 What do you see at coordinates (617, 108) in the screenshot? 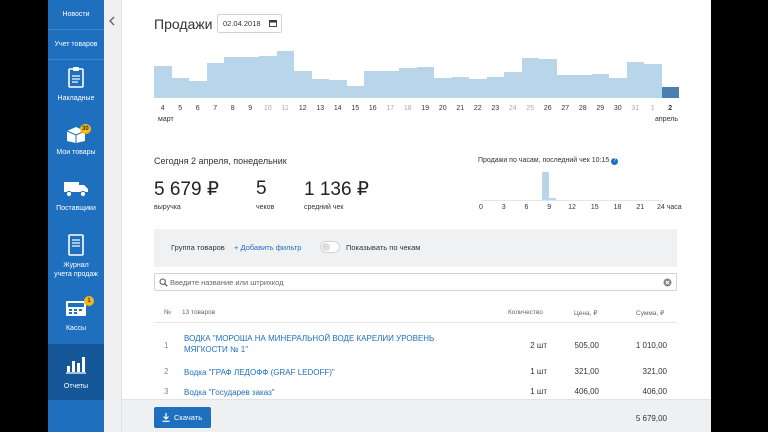
I see `day-label: 30` at bounding box center [617, 108].